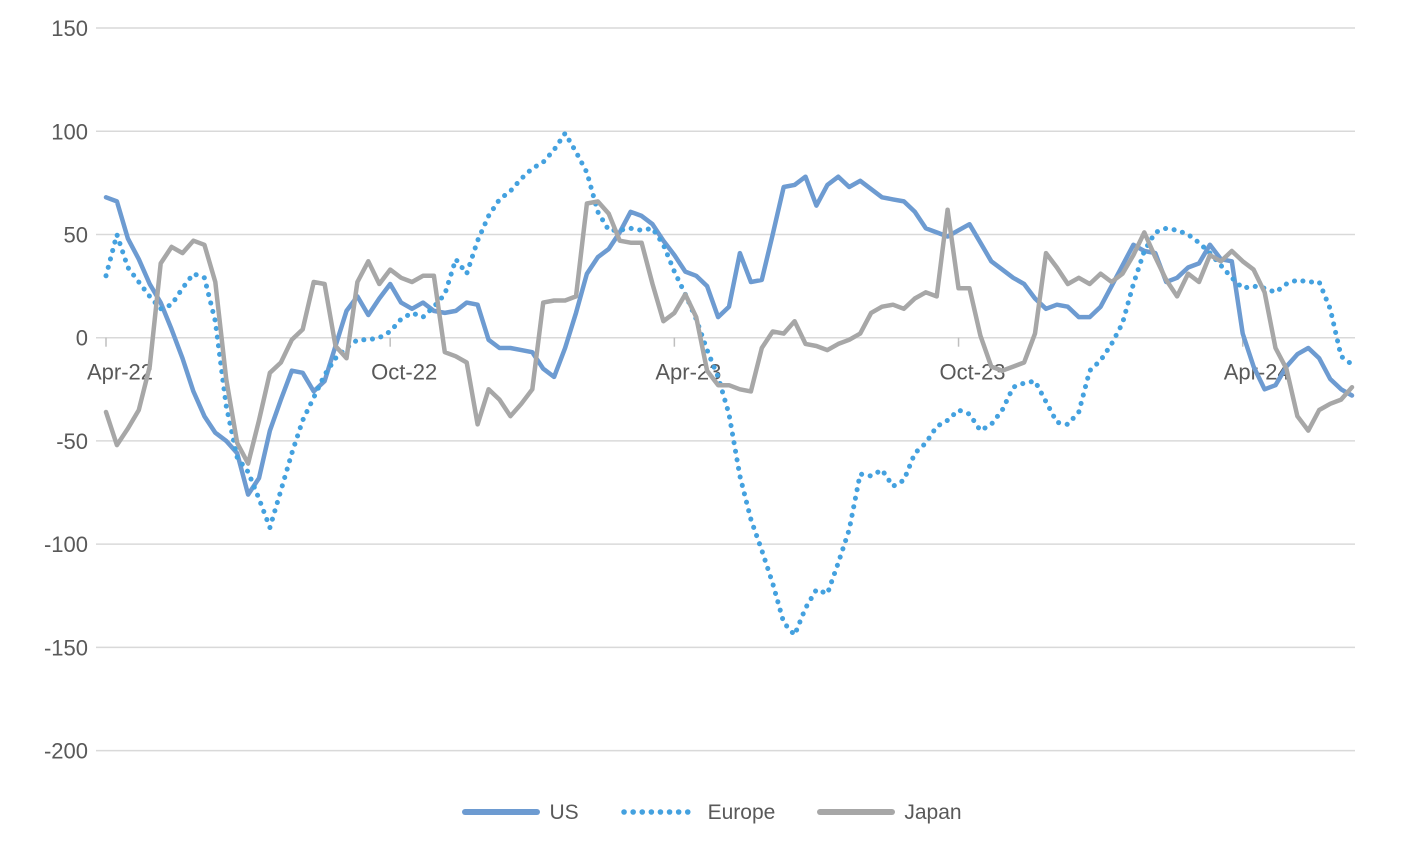  Describe the element at coordinates (856, 812) in the screenshot. I see `legend-swatch-japan` at that location.